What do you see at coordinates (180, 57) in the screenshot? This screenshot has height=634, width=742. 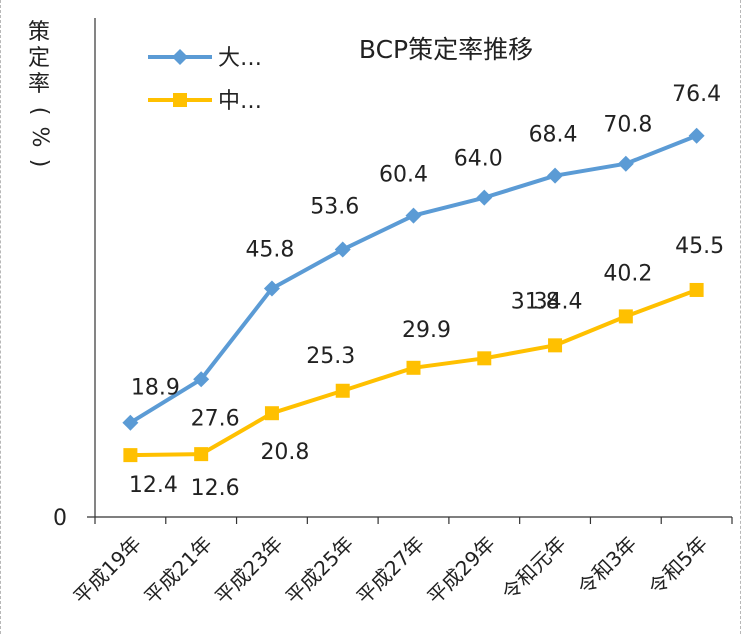 I see `legend-marker-diamond` at bounding box center [180, 57].